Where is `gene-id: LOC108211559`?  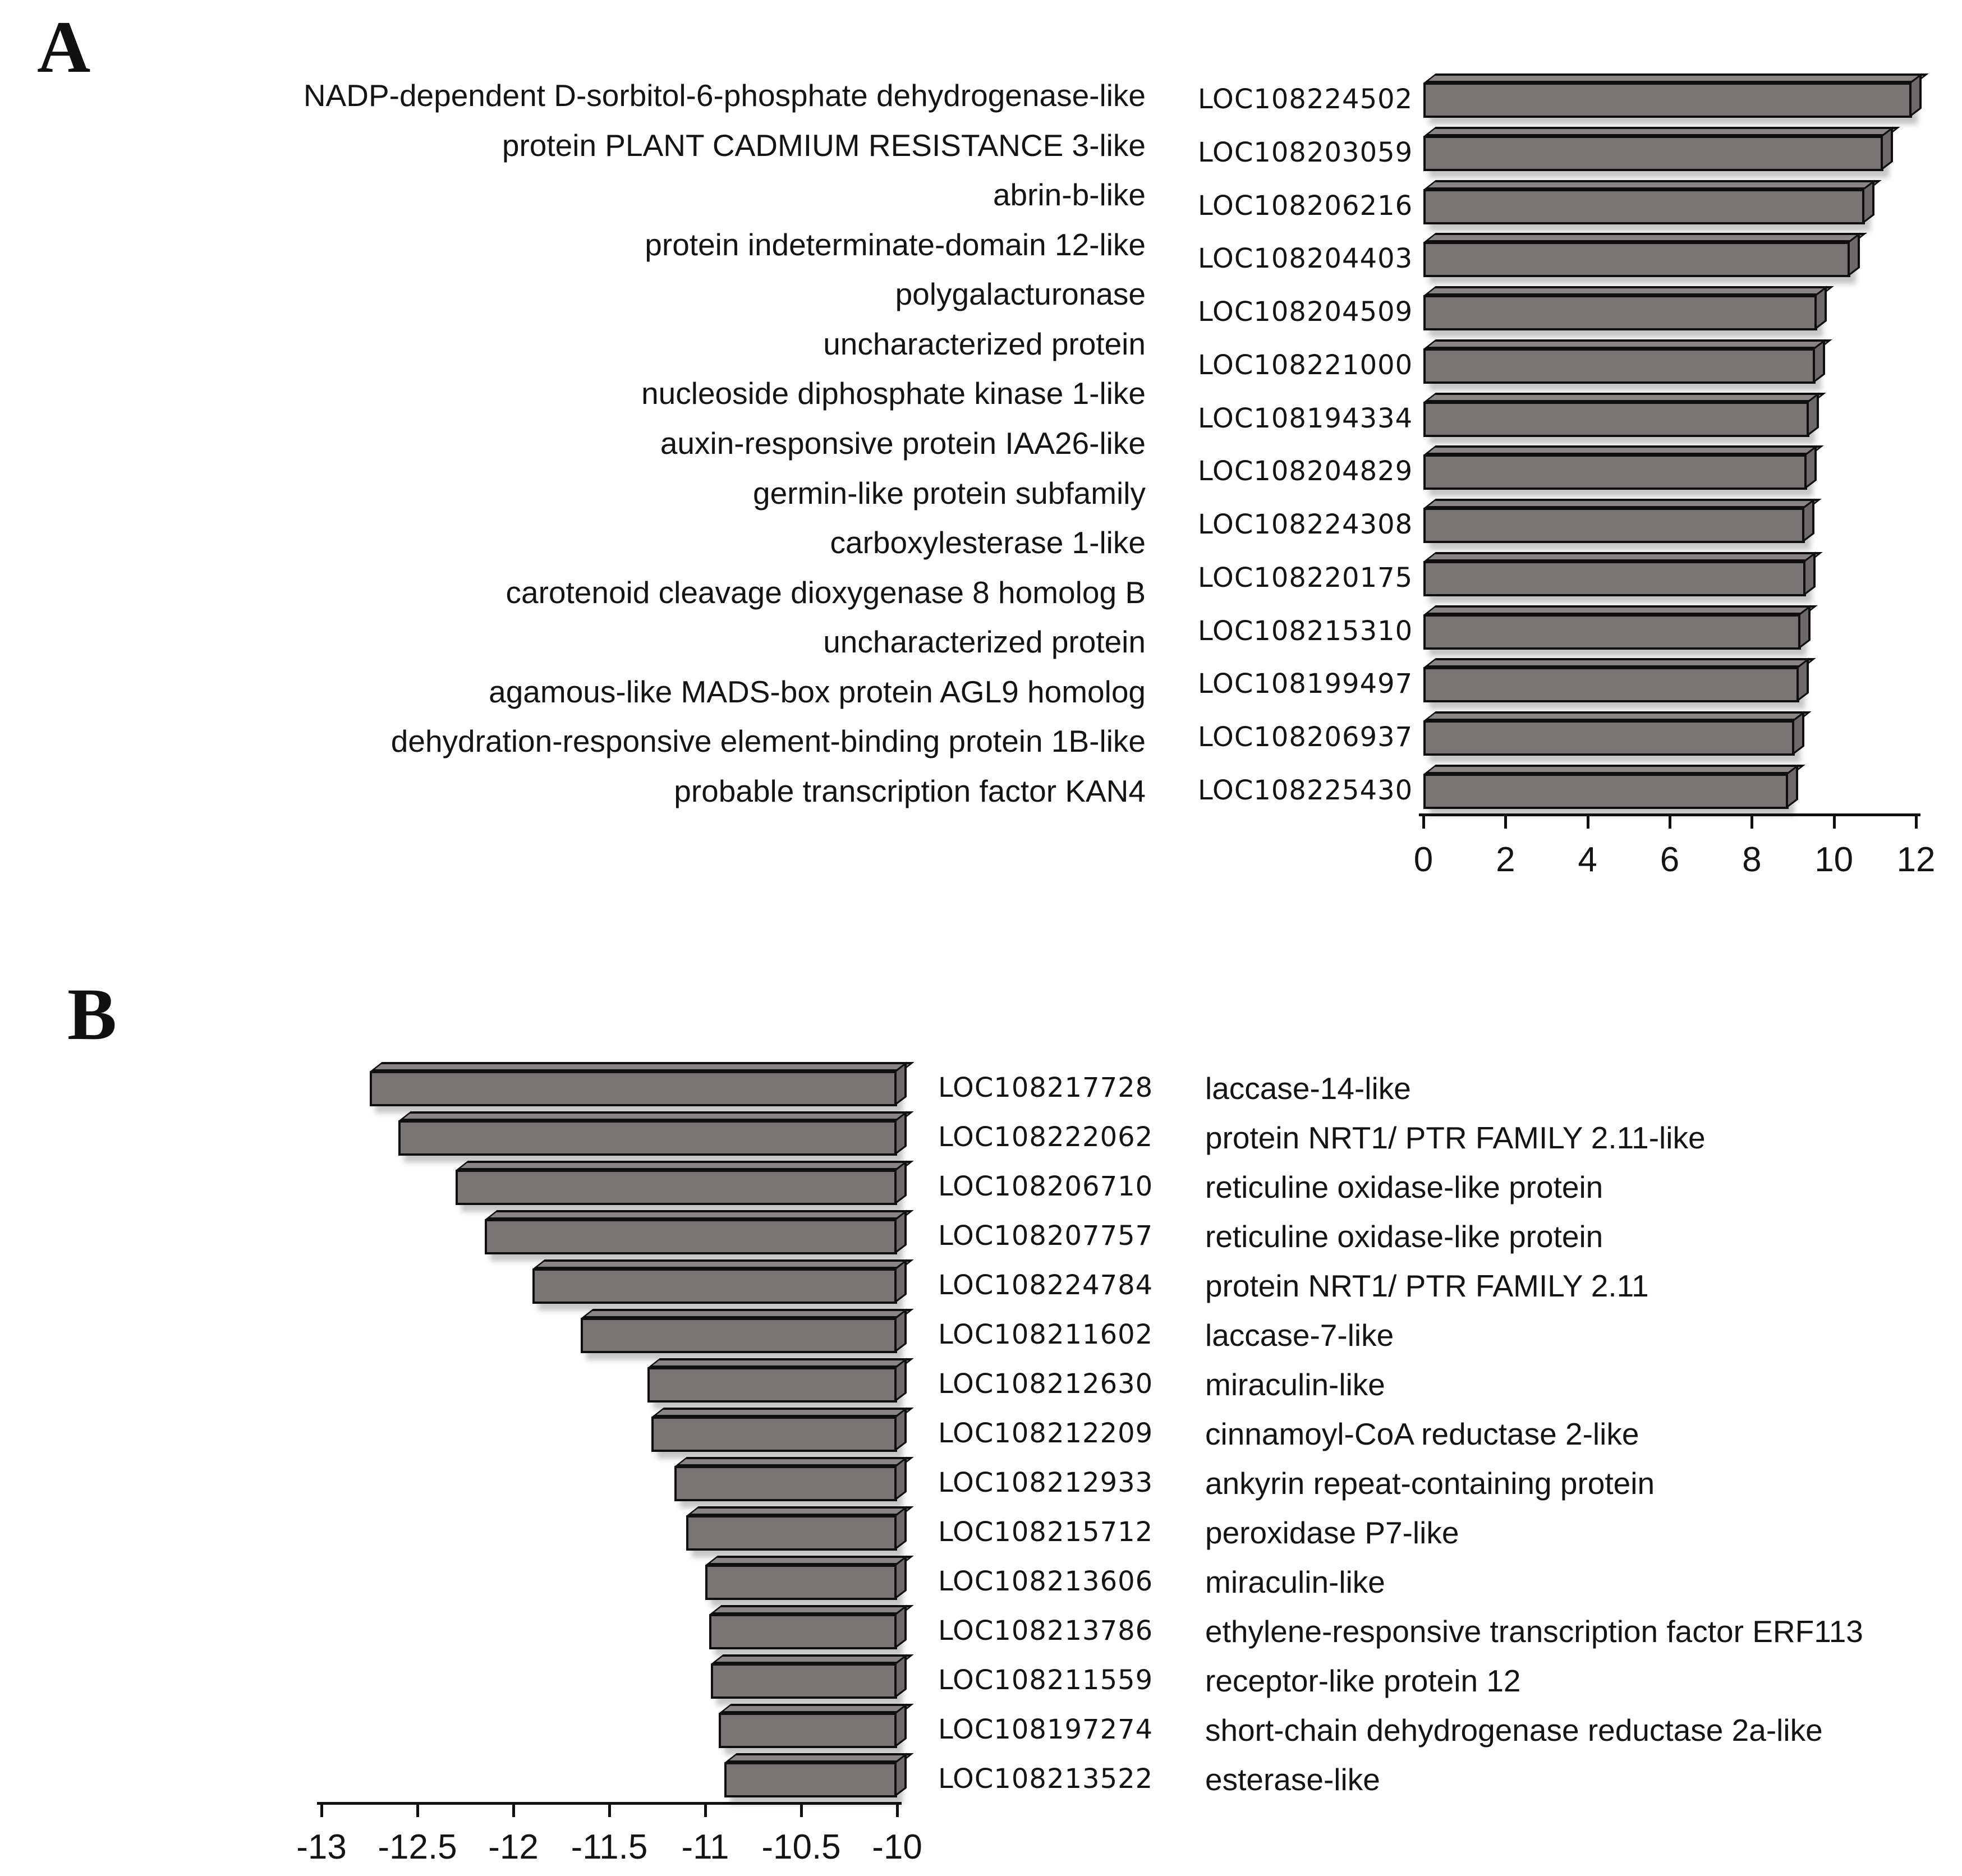 gene-id: LOC108211559 is located at coordinates (1046, 1680).